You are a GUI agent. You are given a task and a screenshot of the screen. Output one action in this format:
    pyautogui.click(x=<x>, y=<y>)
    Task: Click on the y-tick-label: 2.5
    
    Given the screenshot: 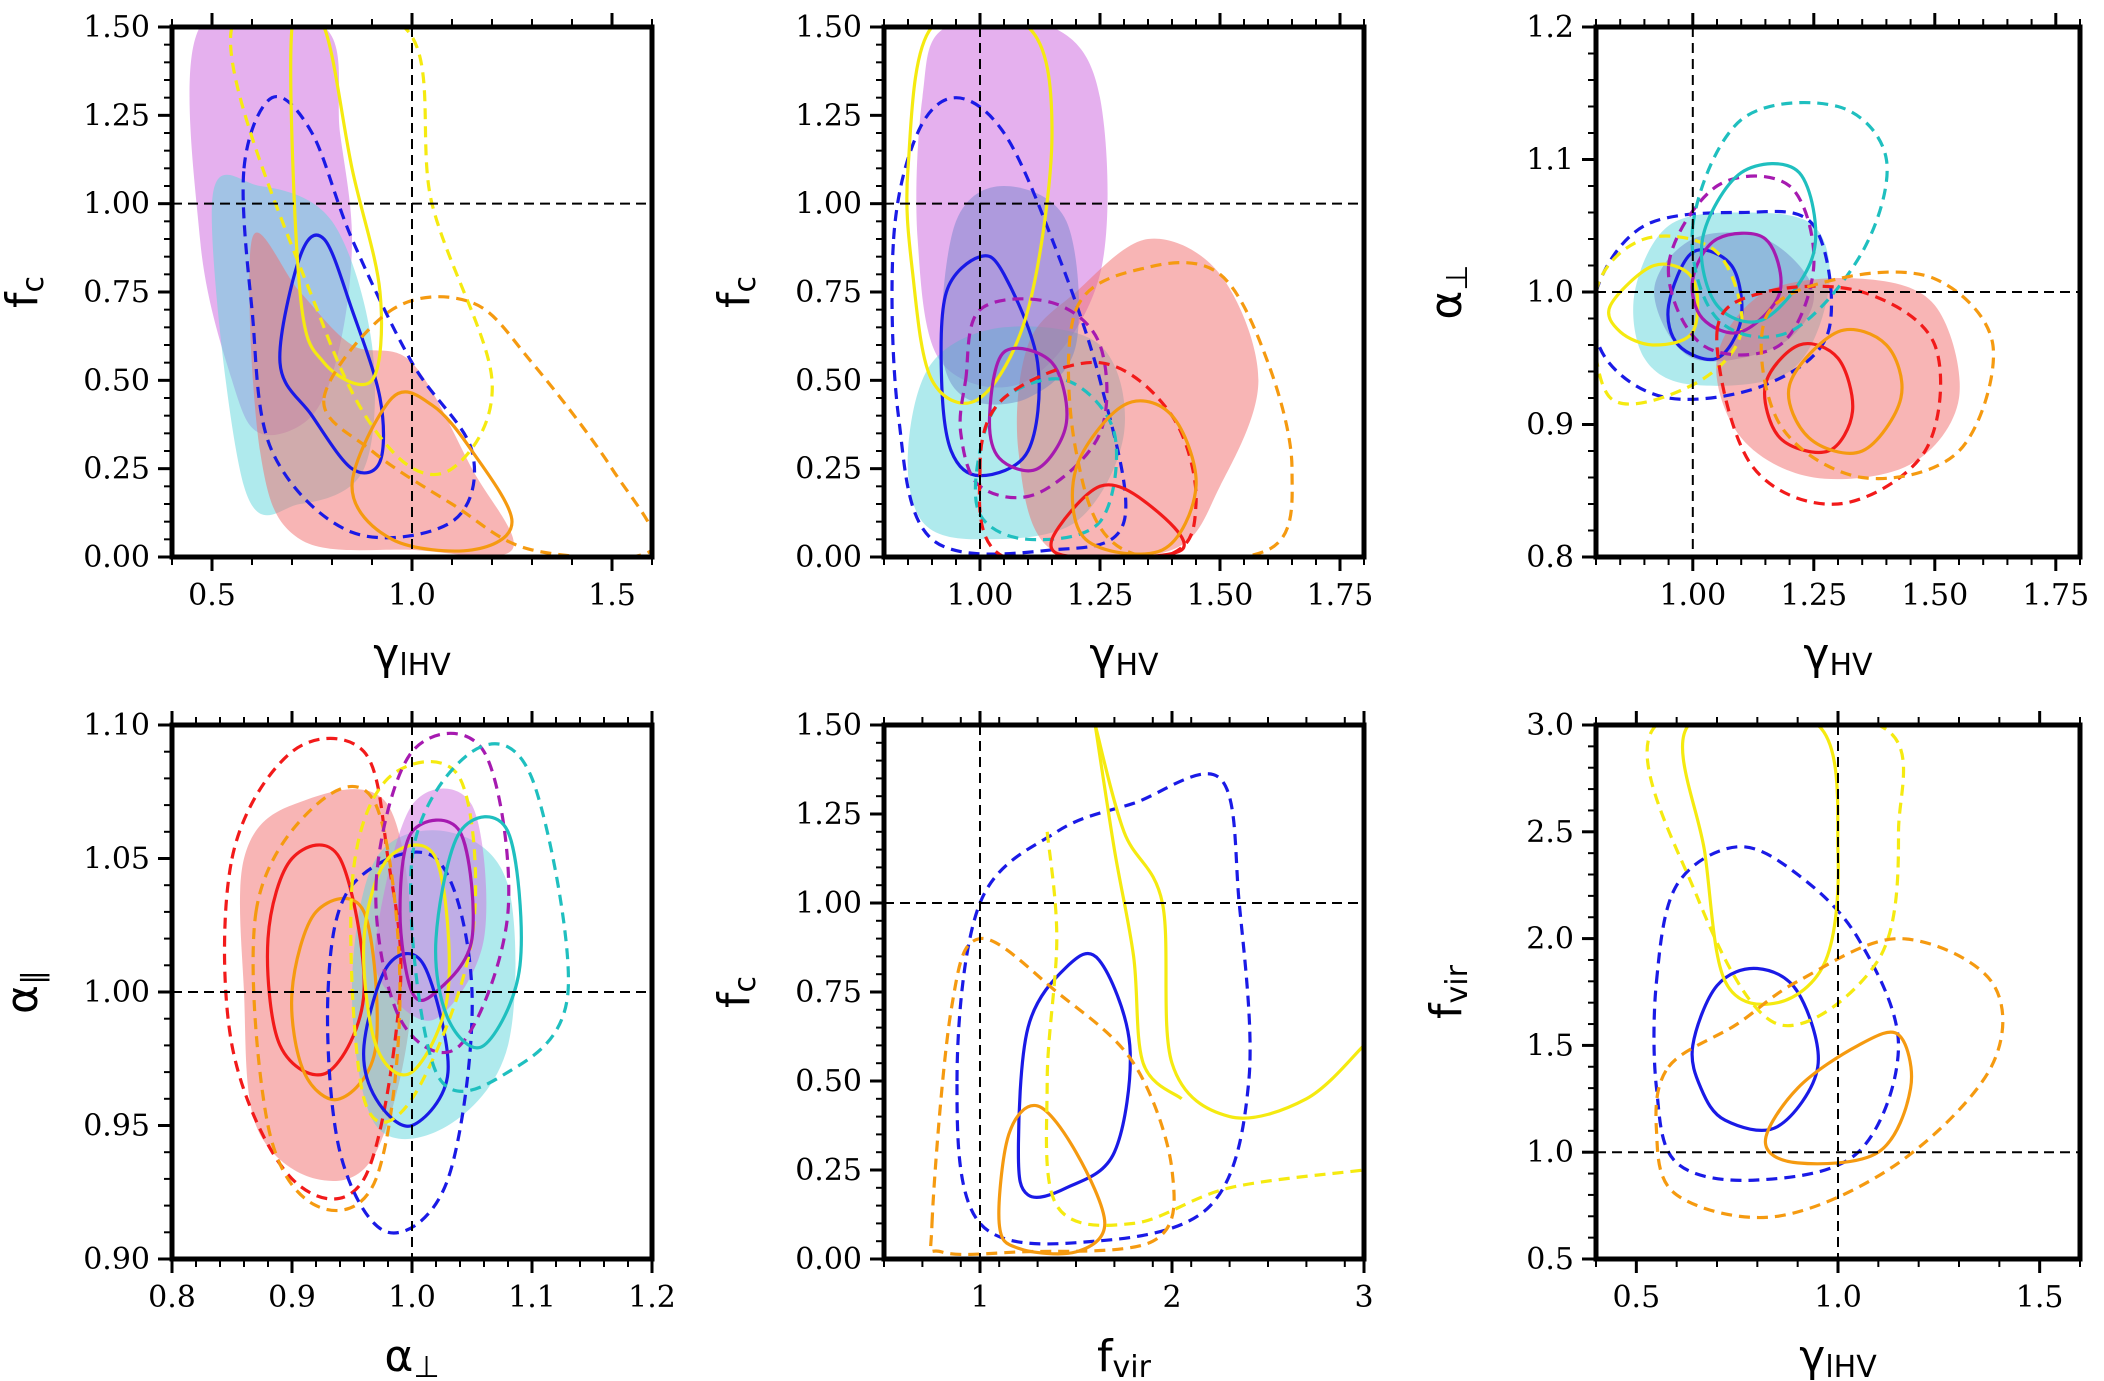 What is the action you would take?
    pyautogui.click(x=1550, y=832)
    